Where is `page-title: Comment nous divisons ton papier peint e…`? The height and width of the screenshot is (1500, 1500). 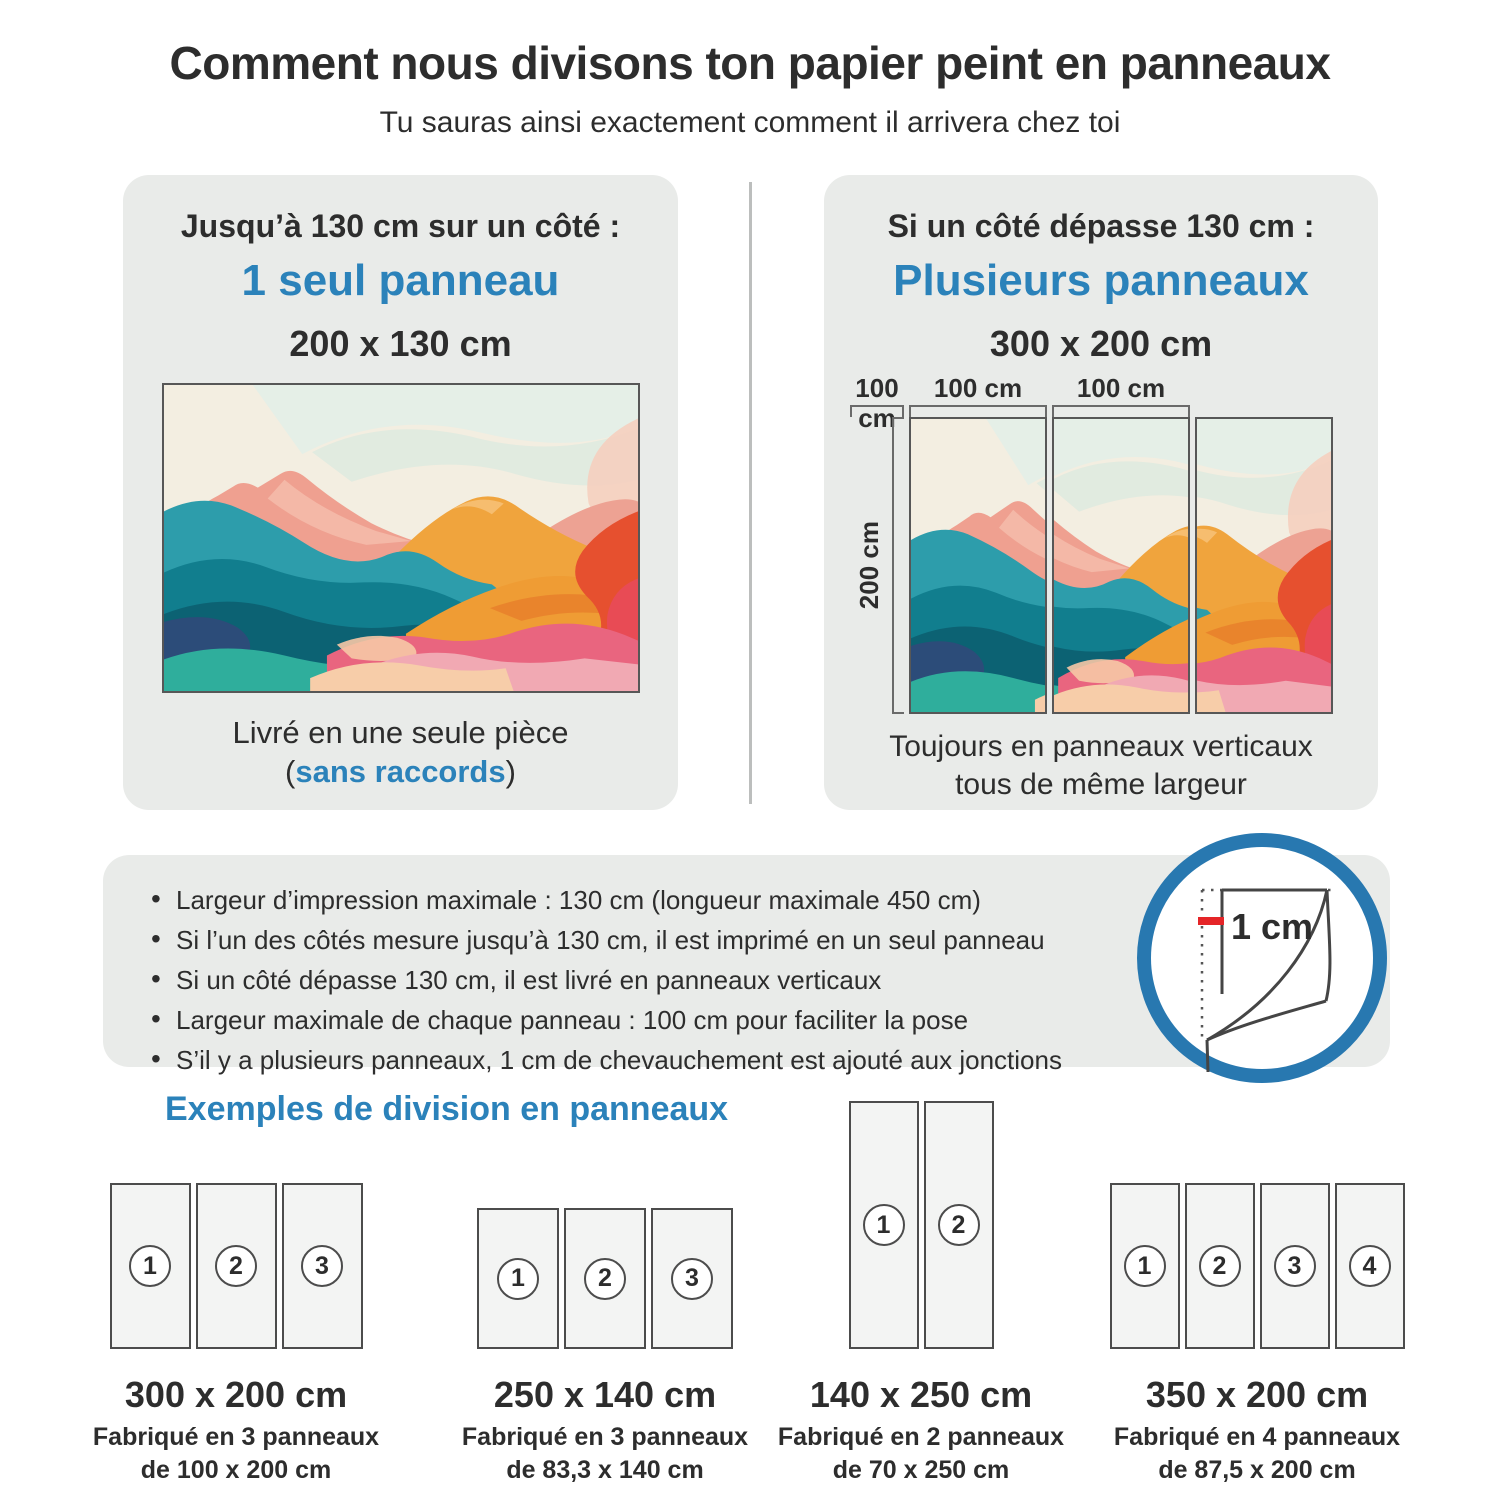 page-title: Comment nous divisons ton papier peint e… is located at coordinates (750, 63).